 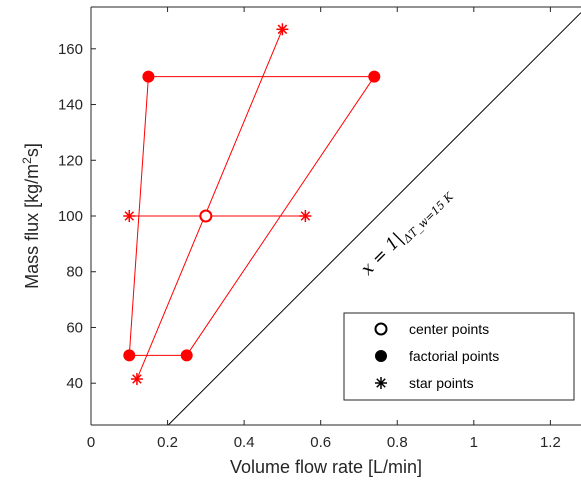 I want to click on x-axis-label: Volume flow rate [L/min], so click(x=326, y=467).